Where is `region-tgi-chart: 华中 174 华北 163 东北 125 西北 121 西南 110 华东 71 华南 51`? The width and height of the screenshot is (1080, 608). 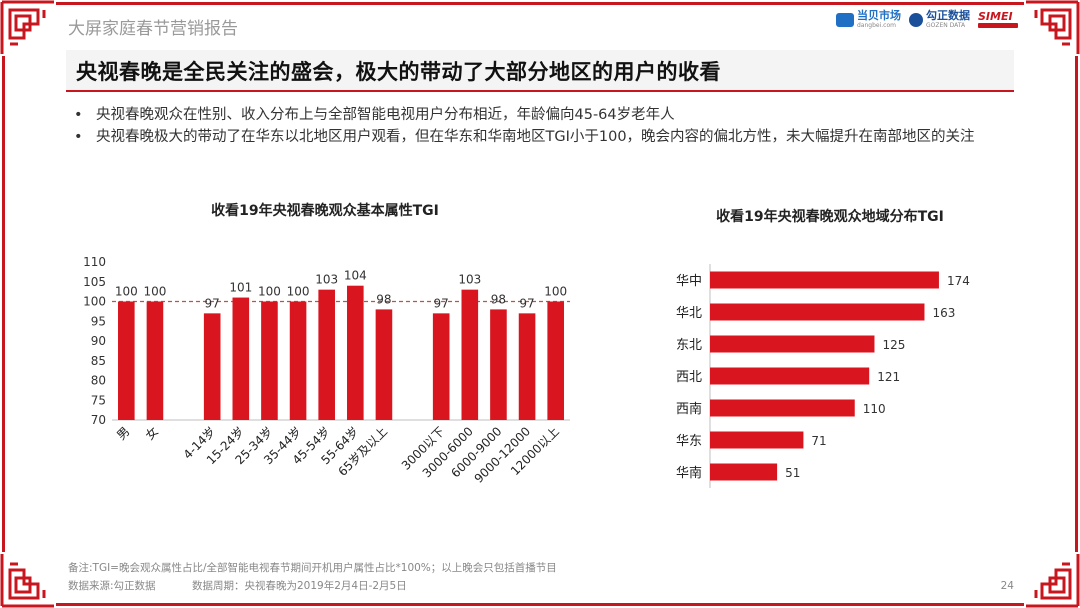 region-tgi-chart: 华中 174 华北 163 东北 125 西北 121 西南 110 华东 71 华南 51 is located at coordinates (823, 376).